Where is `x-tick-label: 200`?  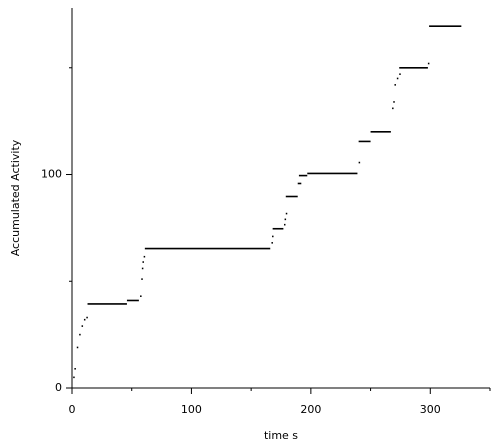 x-tick-label: 200 is located at coordinates (310, 409).